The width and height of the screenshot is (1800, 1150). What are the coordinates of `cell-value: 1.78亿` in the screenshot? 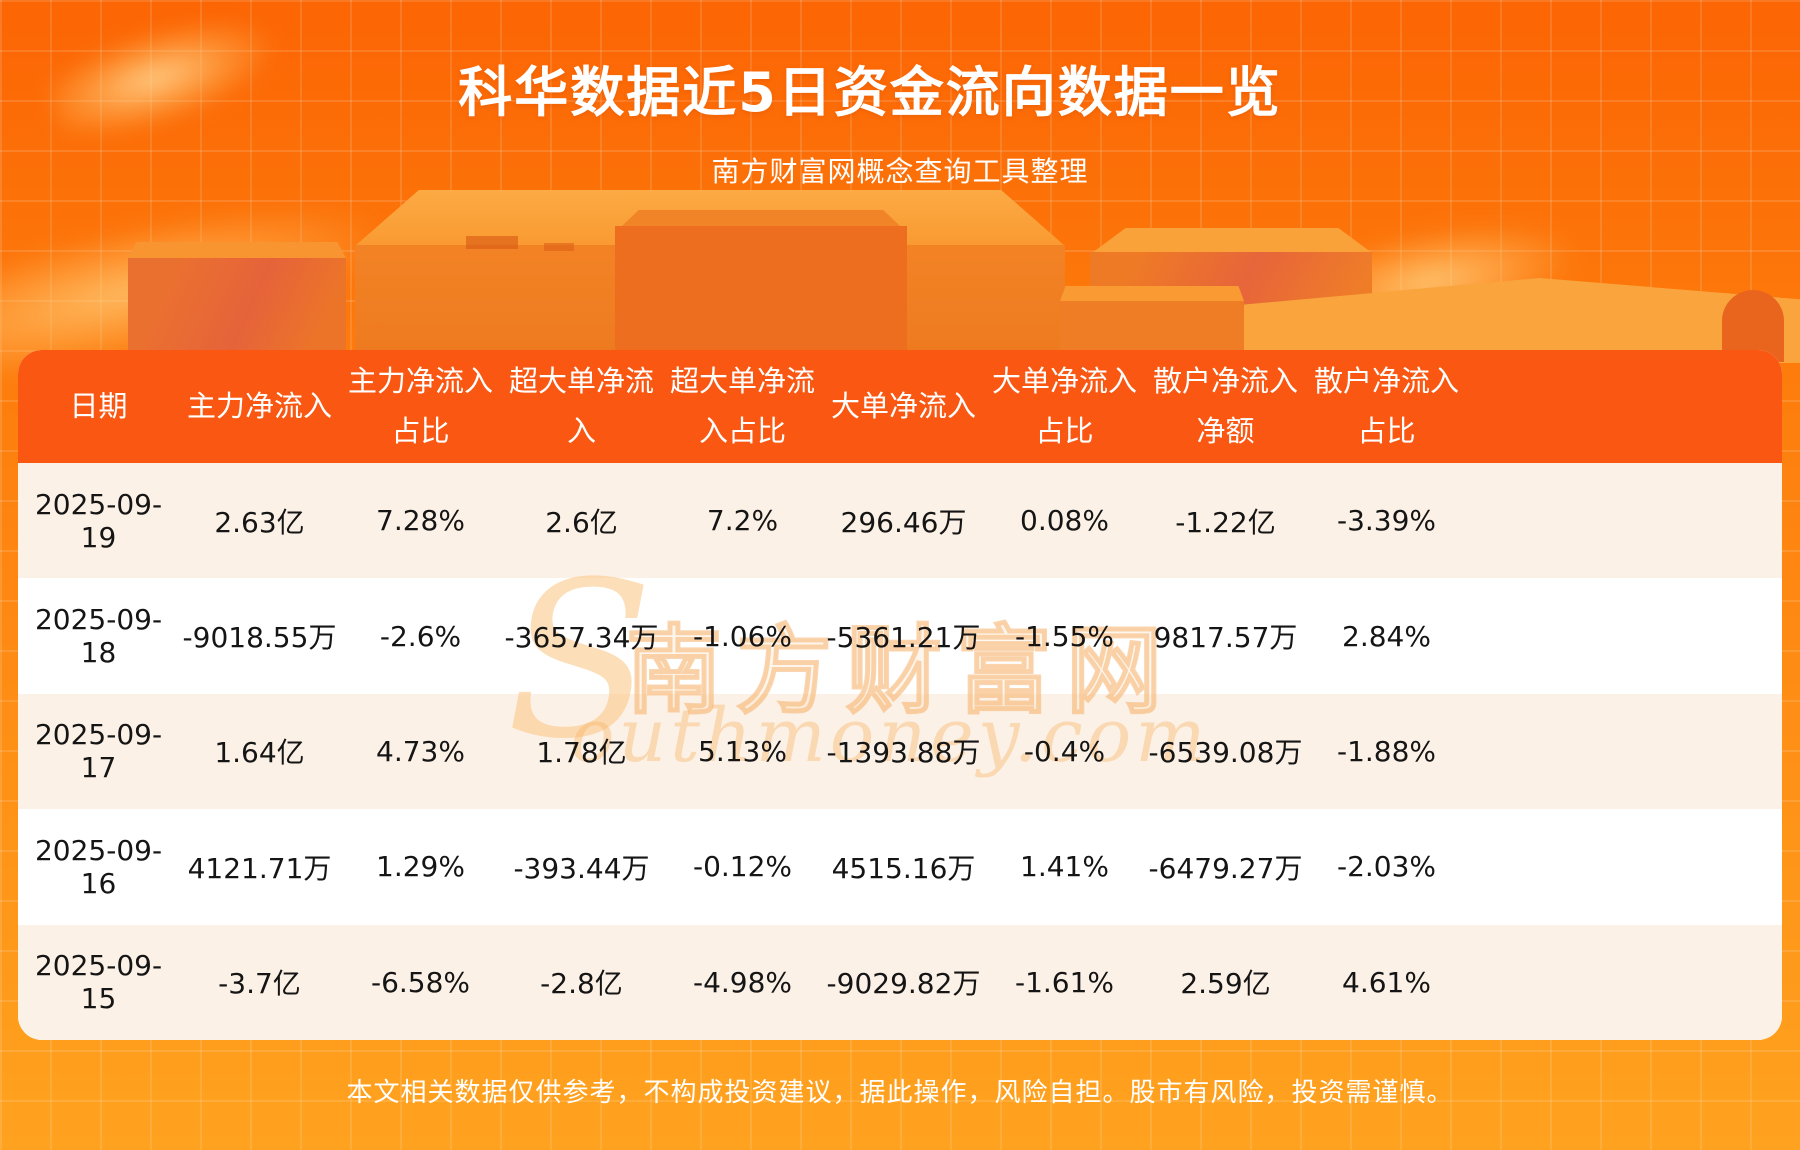 It's located at (581, 753).